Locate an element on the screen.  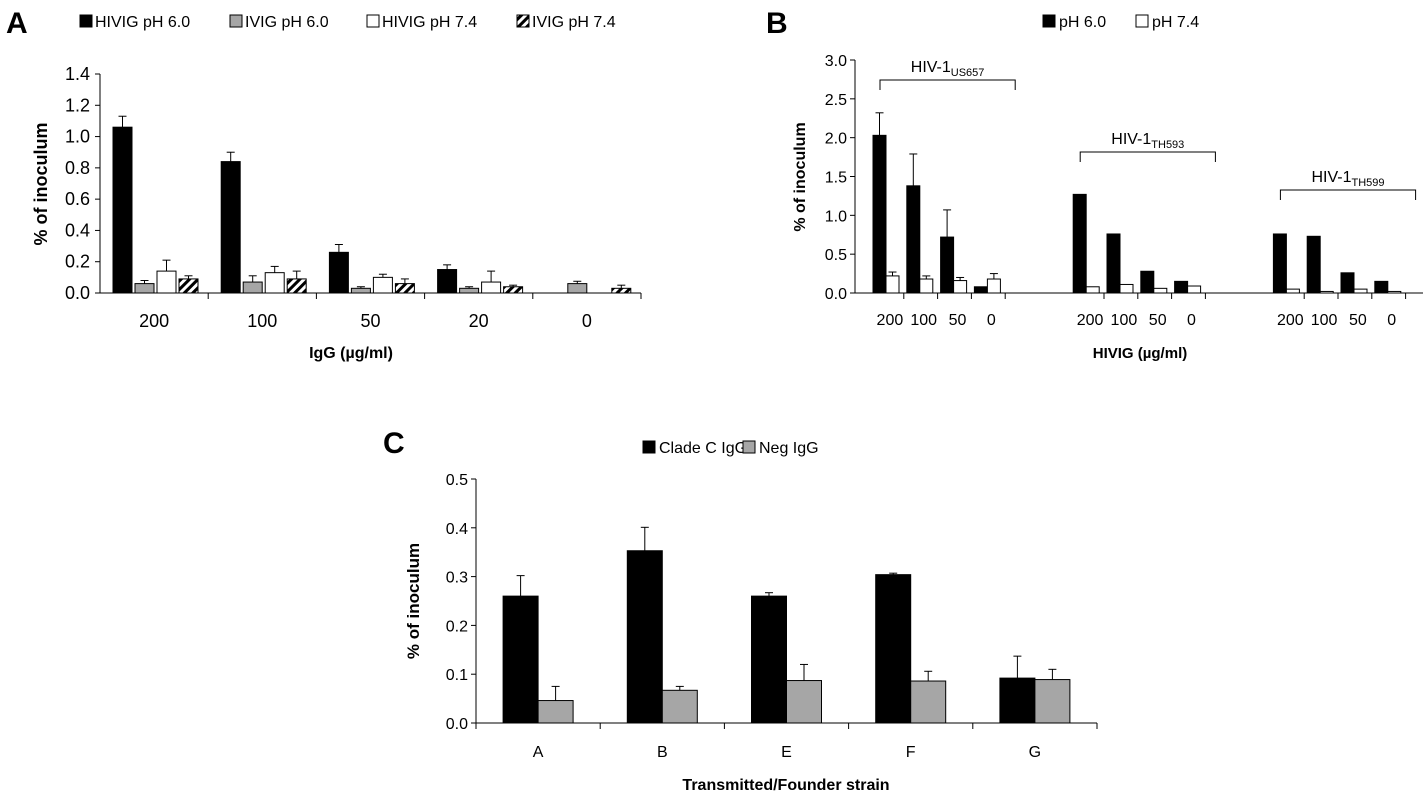
group-label: HIV-1US657 is located at coordinates (948, 69).